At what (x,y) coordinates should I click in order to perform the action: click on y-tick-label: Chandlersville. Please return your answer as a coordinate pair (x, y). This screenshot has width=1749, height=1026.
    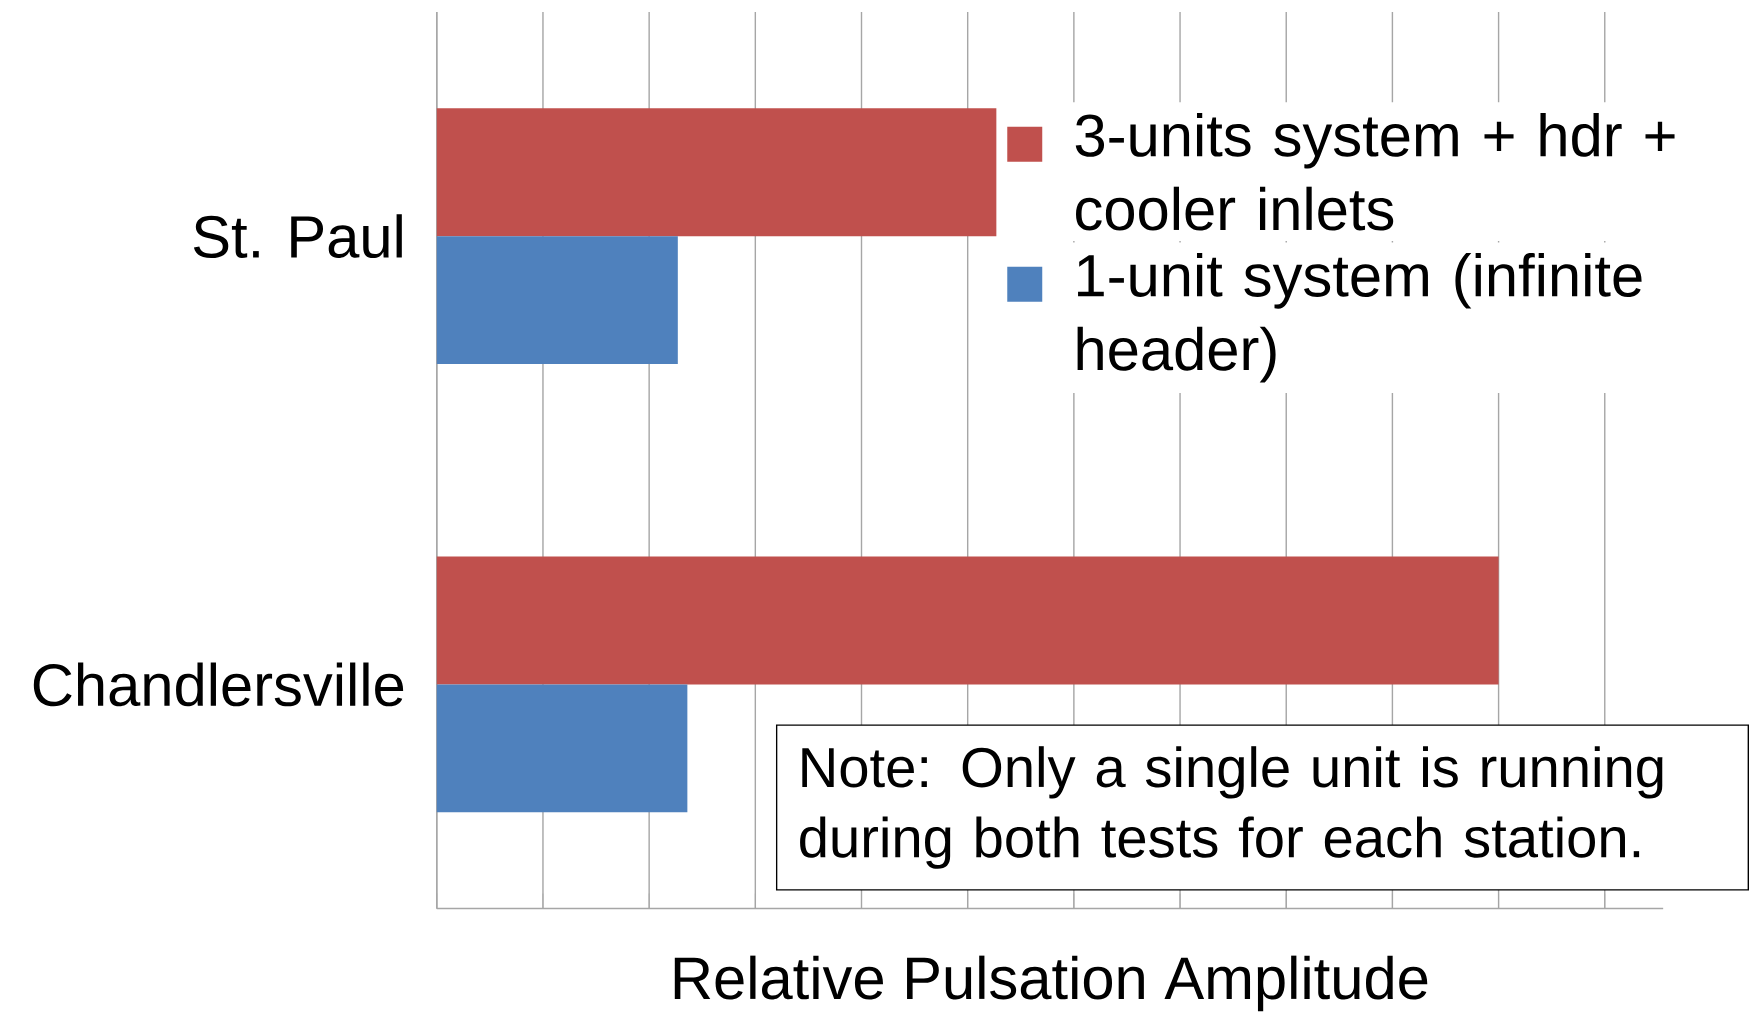
    Looking at the image, I should click on (218, 684).